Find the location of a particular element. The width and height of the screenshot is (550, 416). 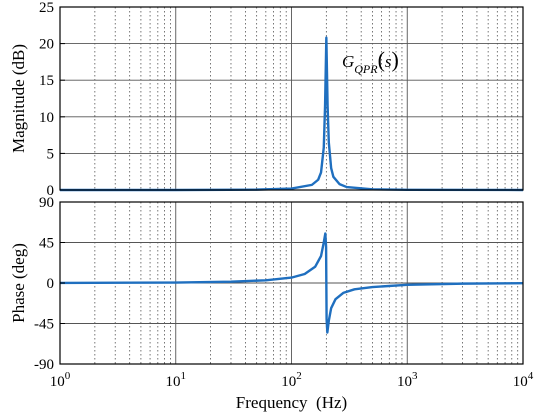

y-axis-label: Phase (deg) is located at coordinates (18, 283).